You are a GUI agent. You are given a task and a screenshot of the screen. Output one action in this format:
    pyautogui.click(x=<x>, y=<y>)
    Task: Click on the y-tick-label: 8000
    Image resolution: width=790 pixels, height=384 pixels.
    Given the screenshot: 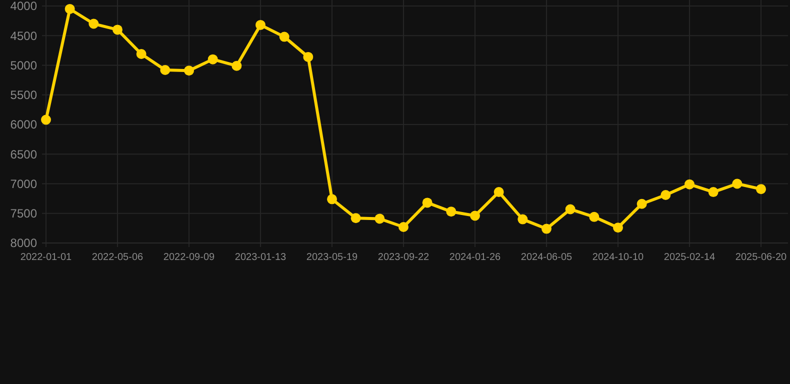 What is the action you would take?
    pyautogui.click(x=24, y=243)
    